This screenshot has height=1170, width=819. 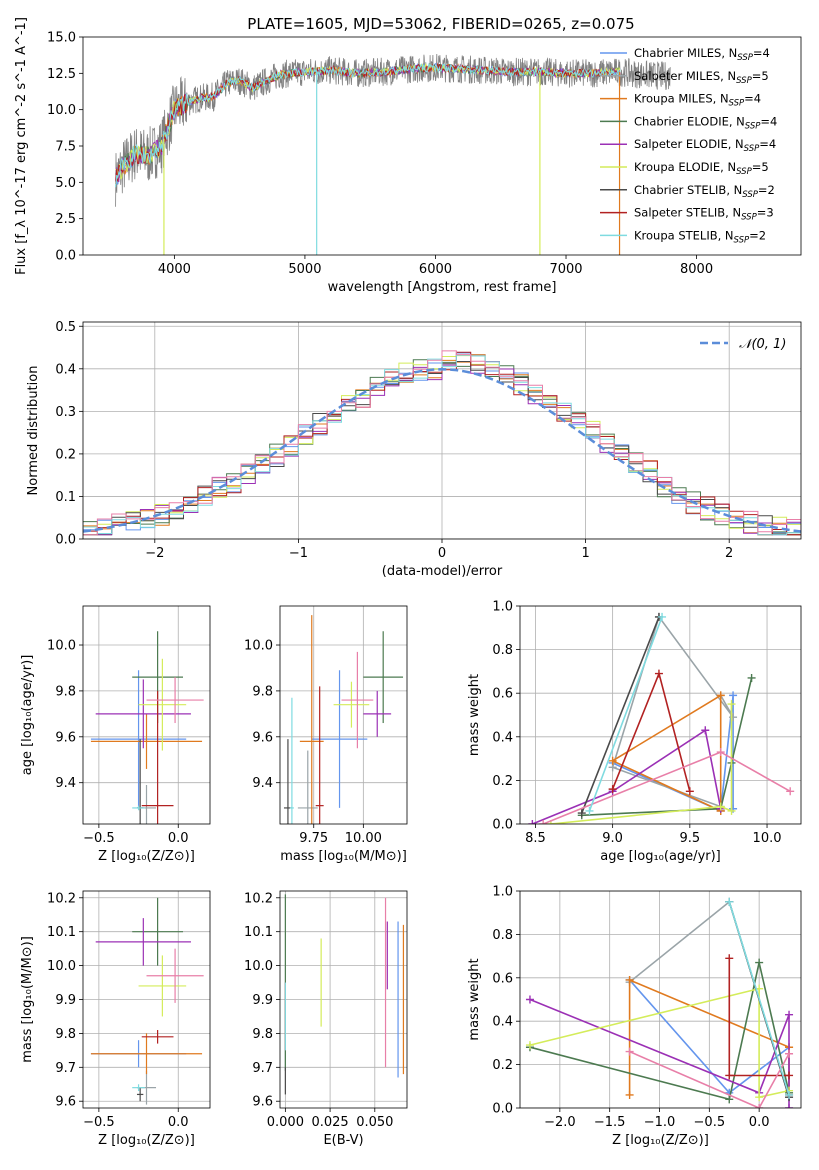 I want to click on y-tick-label: 9.8, so click(x=65, y=1034).